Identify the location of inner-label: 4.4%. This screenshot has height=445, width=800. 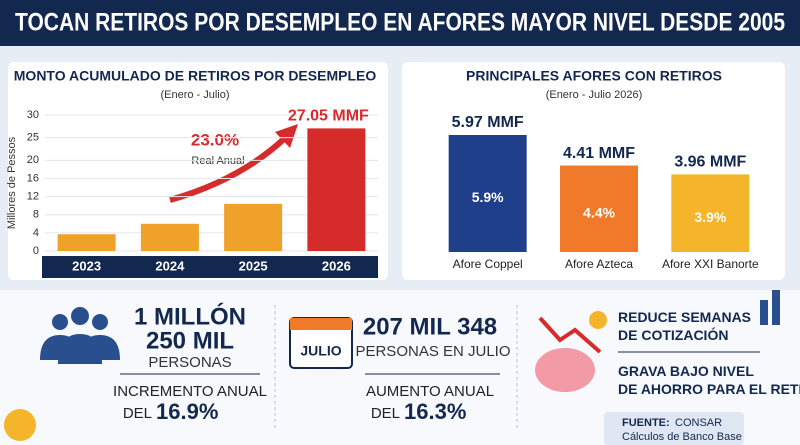
(599, 212).